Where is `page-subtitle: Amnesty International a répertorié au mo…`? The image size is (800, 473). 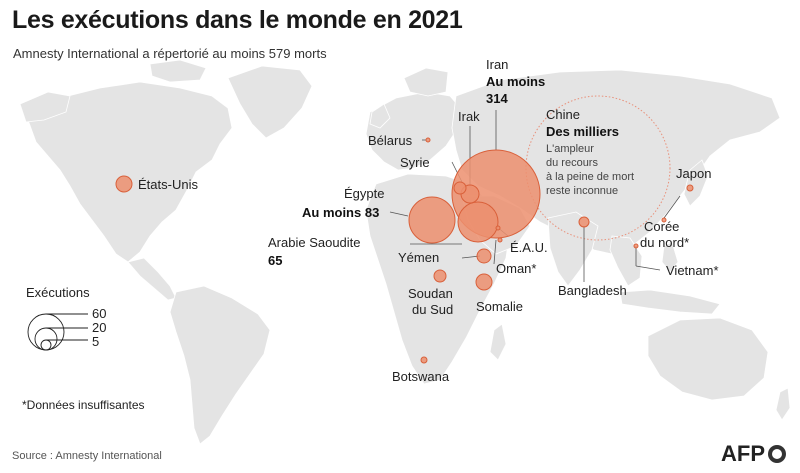
page-subtitle: Amnesty International a répertorié au mo… is located at coordinates (170, 53).